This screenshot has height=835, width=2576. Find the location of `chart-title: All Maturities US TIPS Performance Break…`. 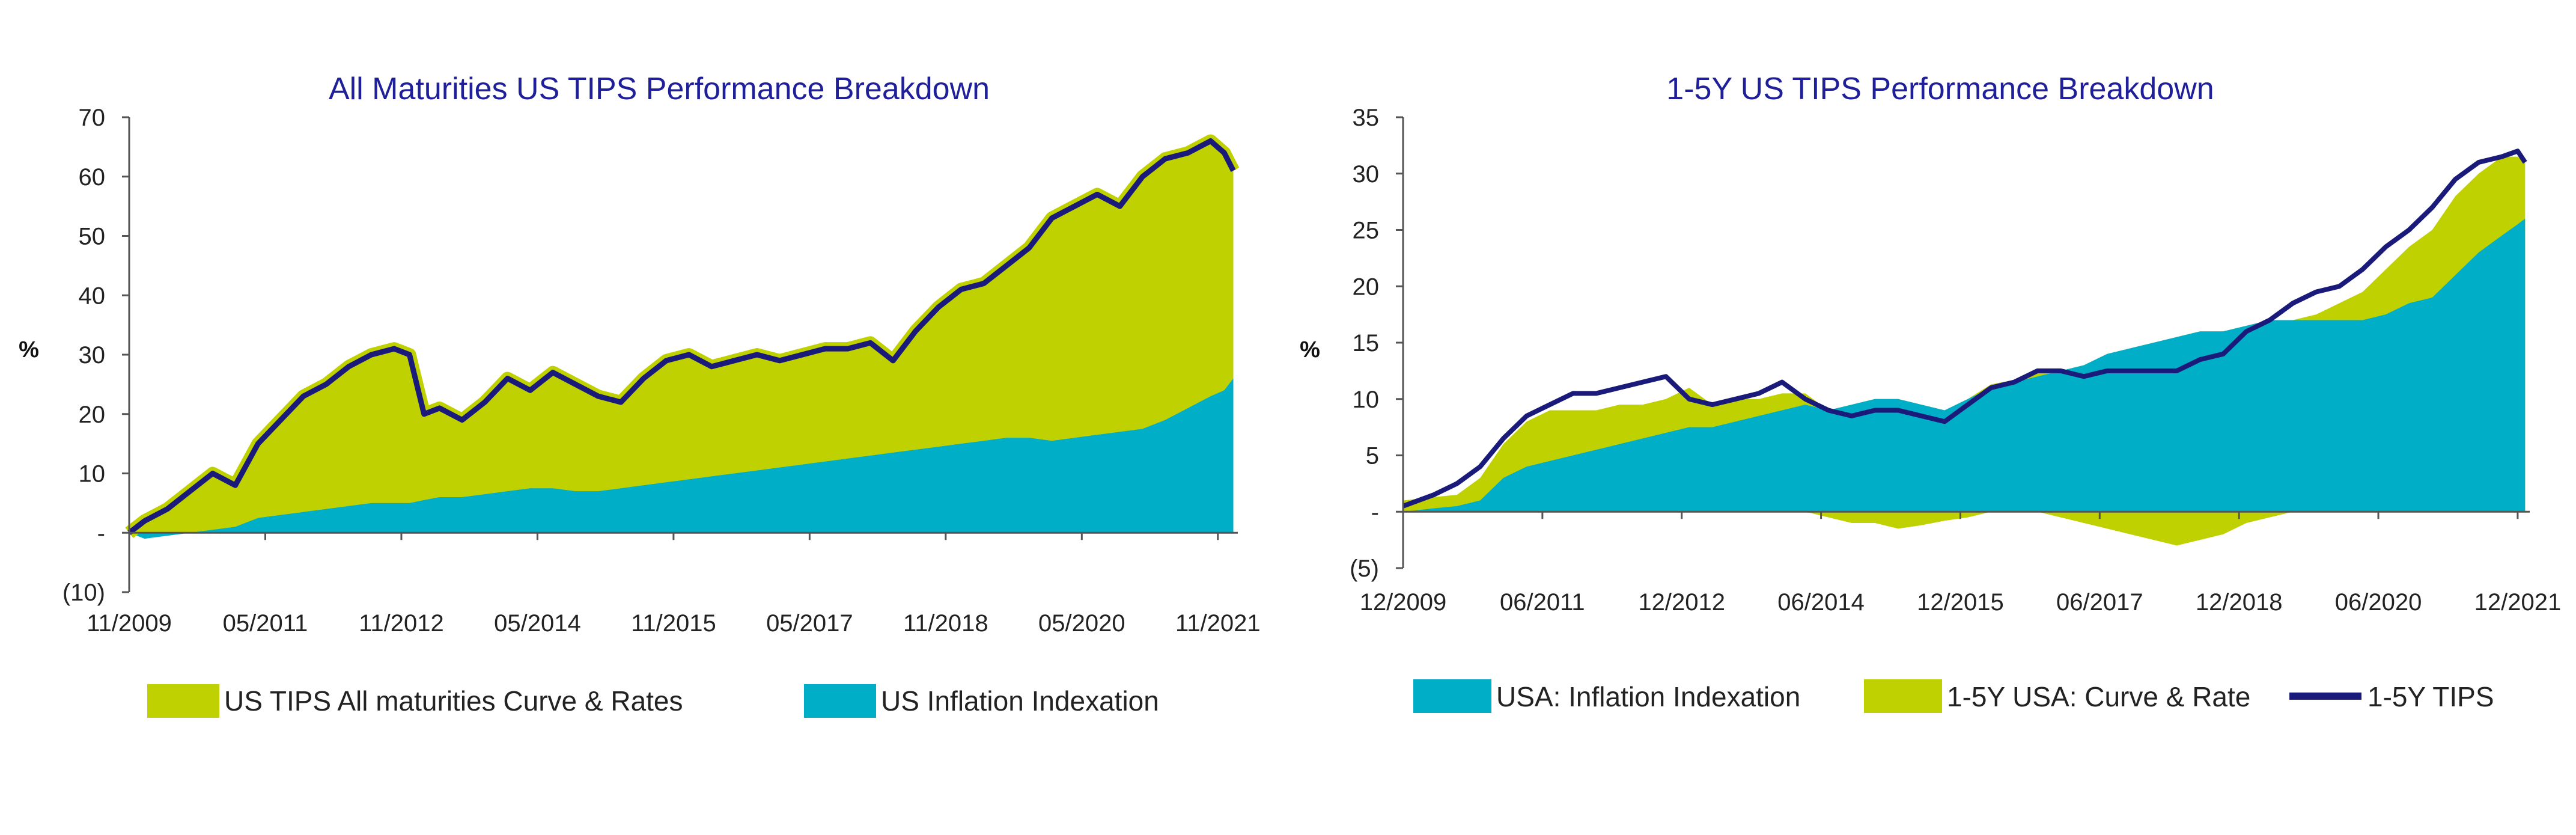

chart-title: All Maturities US TIPS Performance Break… is located at coordinates (659, 89).